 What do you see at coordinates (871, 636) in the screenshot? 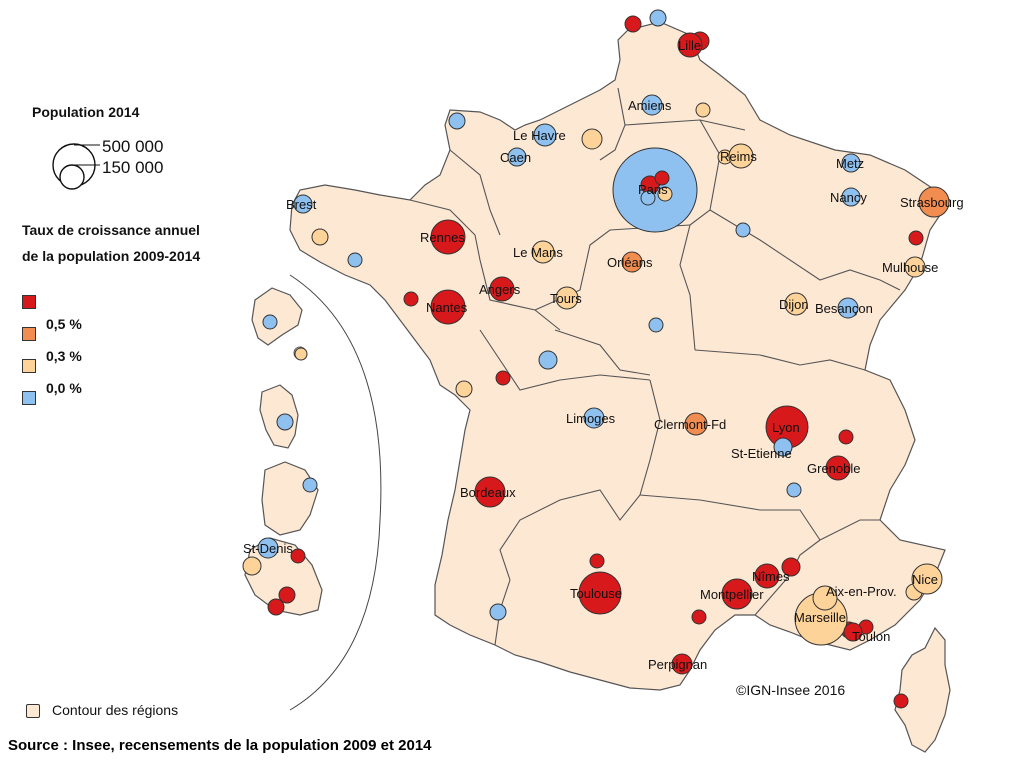
I see `city-label-toulon: Toulon` at bounding box center [871, 636].